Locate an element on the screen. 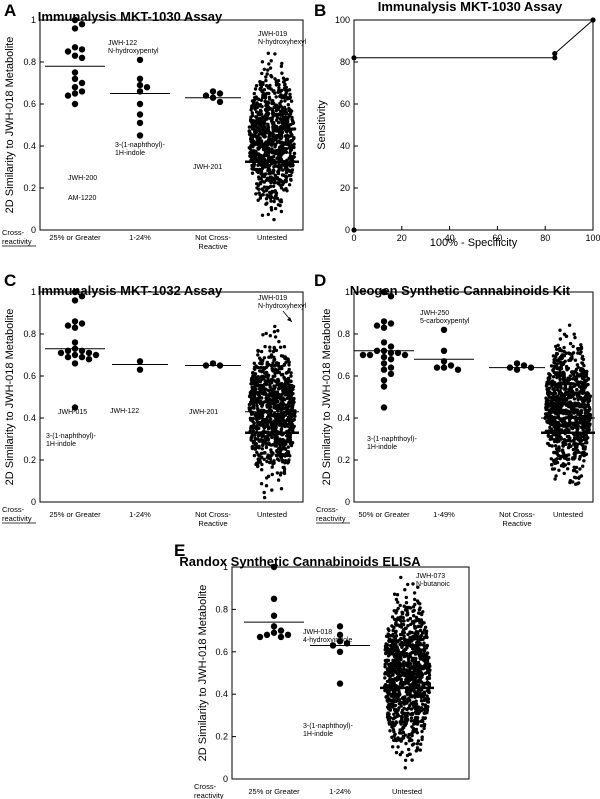  roc-point is located at coordinates (555, 54).